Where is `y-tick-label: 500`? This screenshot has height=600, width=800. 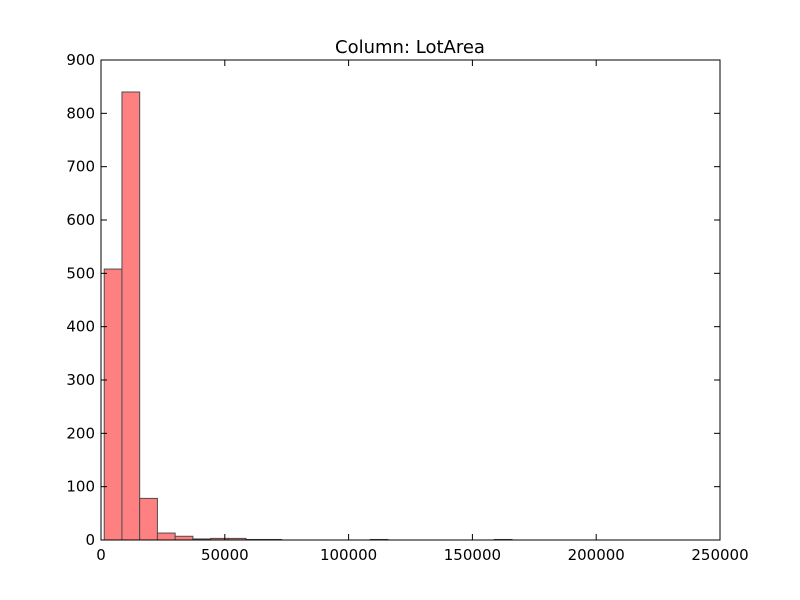 y-tick-label: 500 is located at coordinates (80, 273).